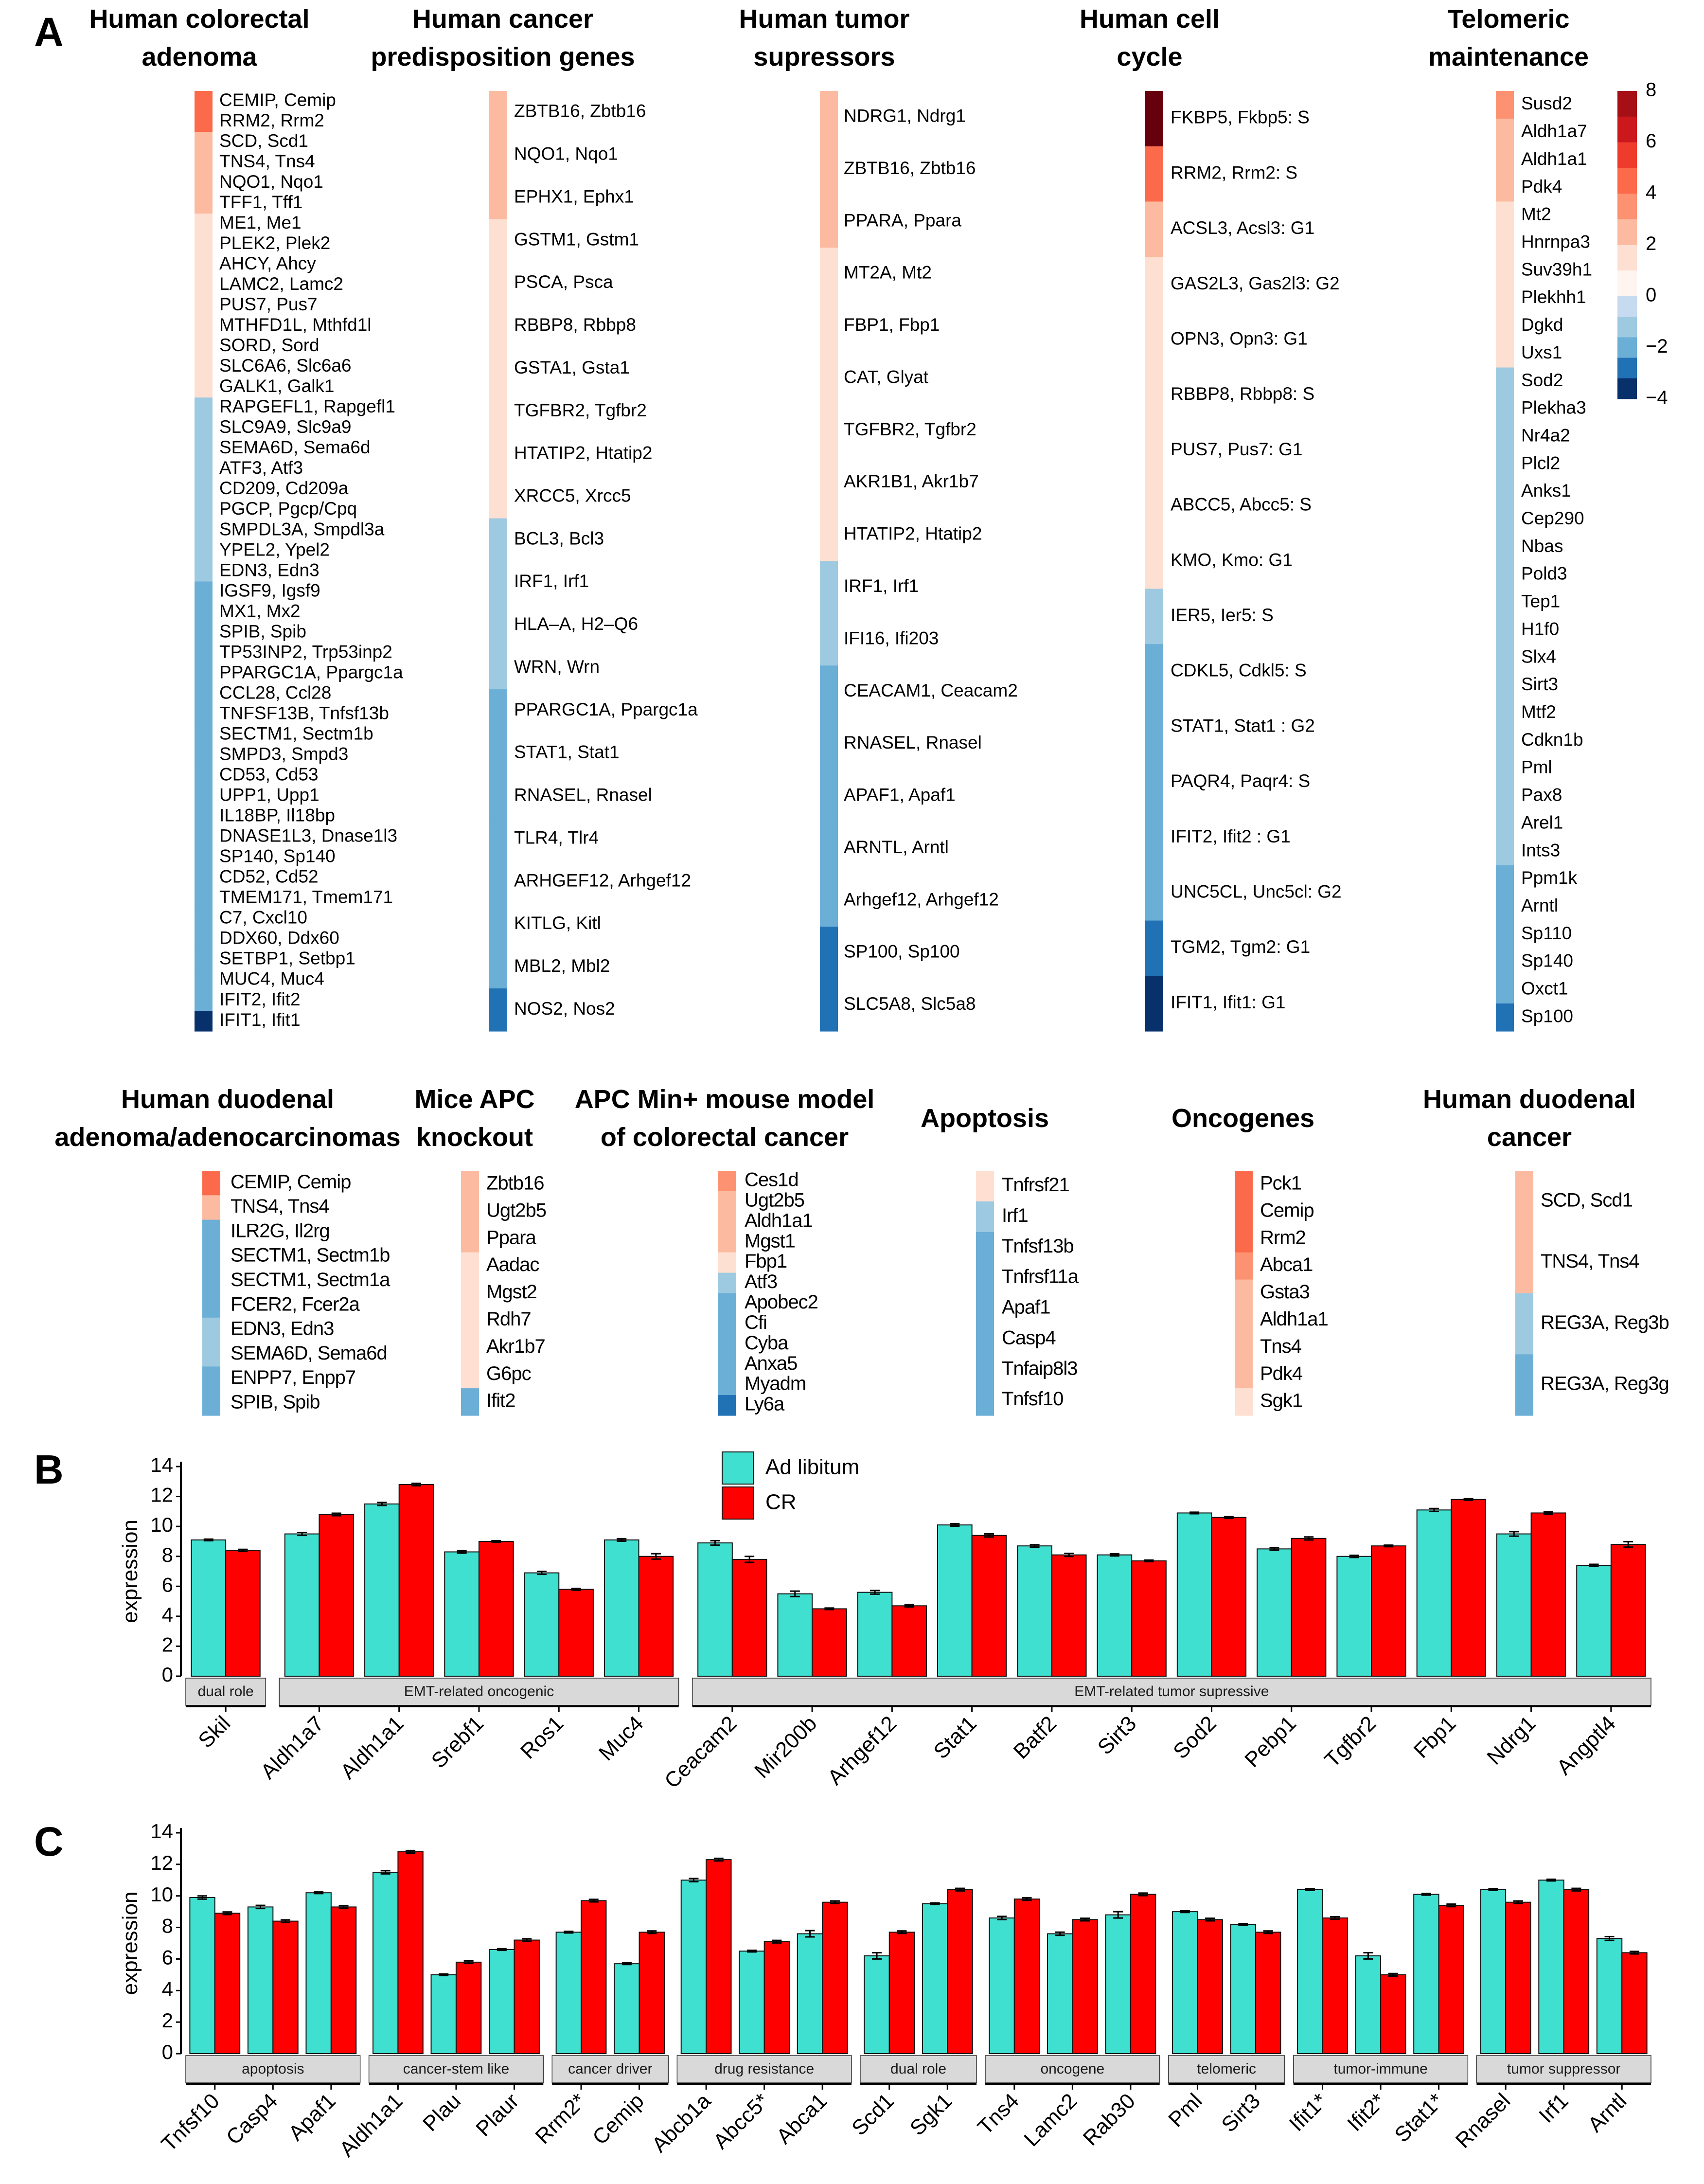 The height and width of the screenshot is (2184, 1704). What do you see at coordinates (1435, 1737) in the screenshot?
I see `x-tick-label: Fbp1` at bounding box center [1435, 1737].